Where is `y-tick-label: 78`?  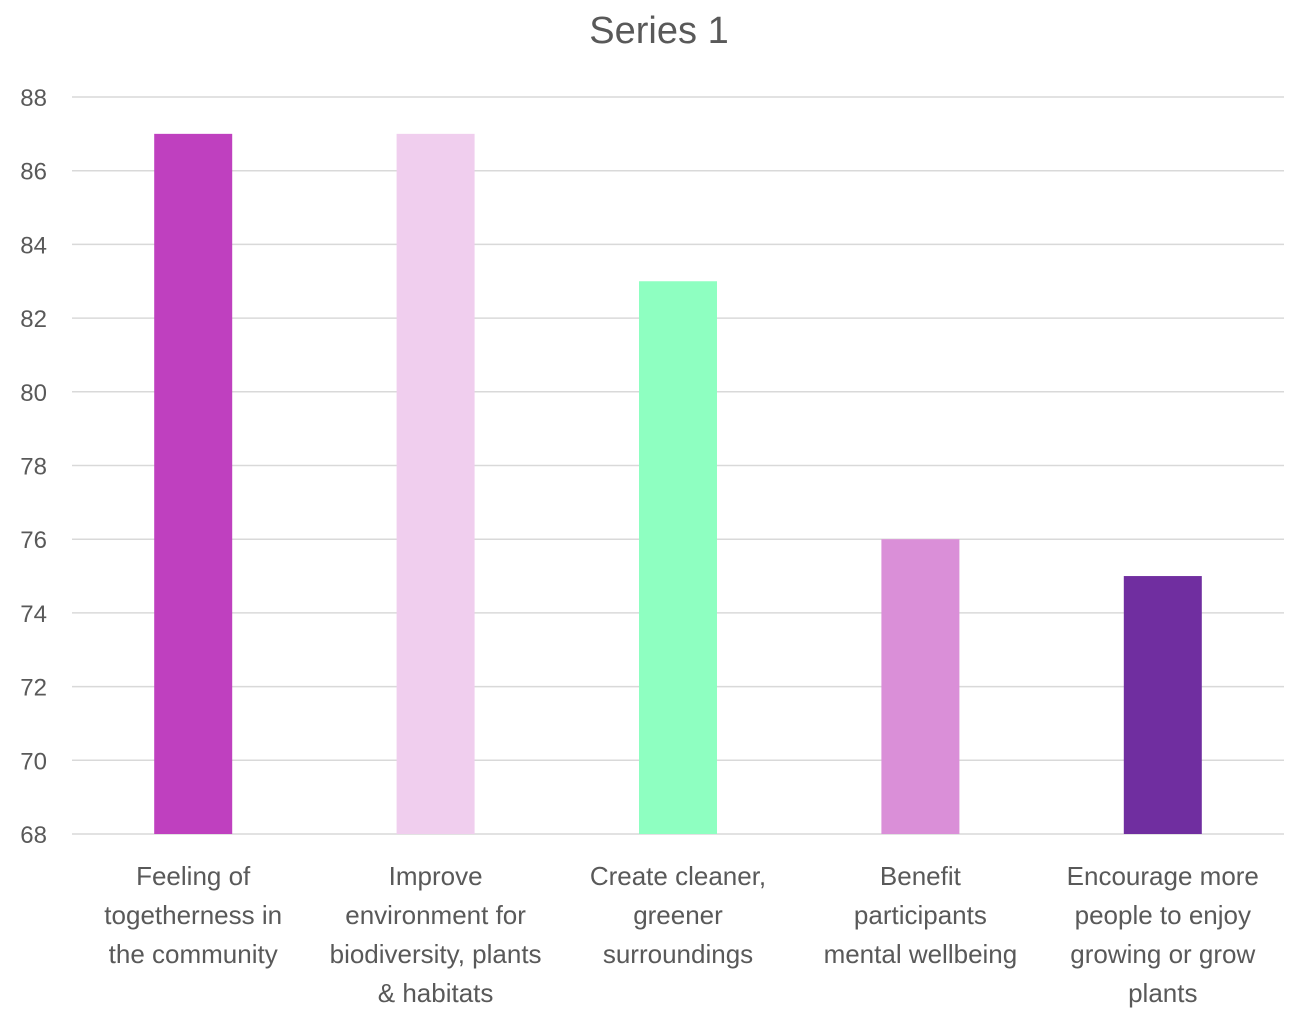
y-tick-label: 78 is located at coordinates (33, 467).